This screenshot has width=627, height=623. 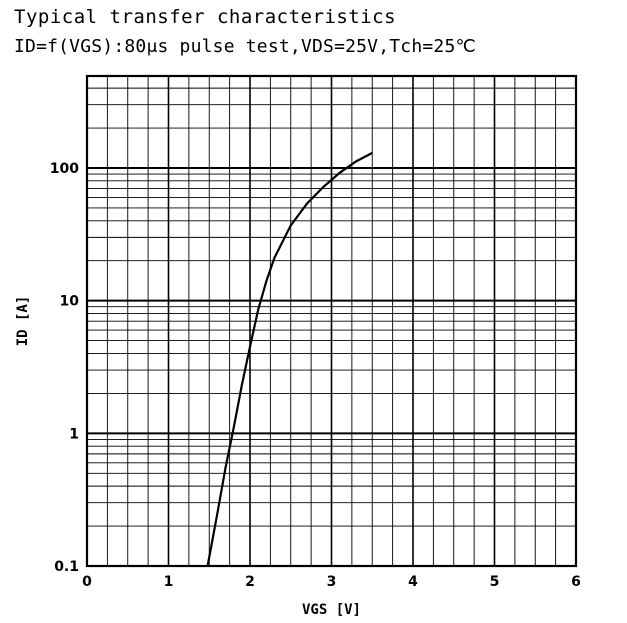 I want to click on y-tick-label: 100, so click(x=64, y=169).